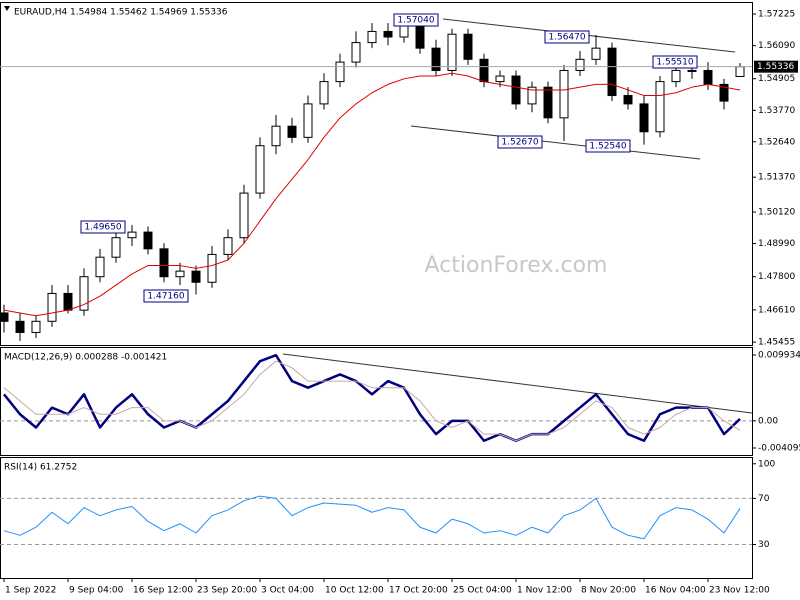 The image size is (800, 600). I want to click on annotation: 1.52670, so click(519, 143).